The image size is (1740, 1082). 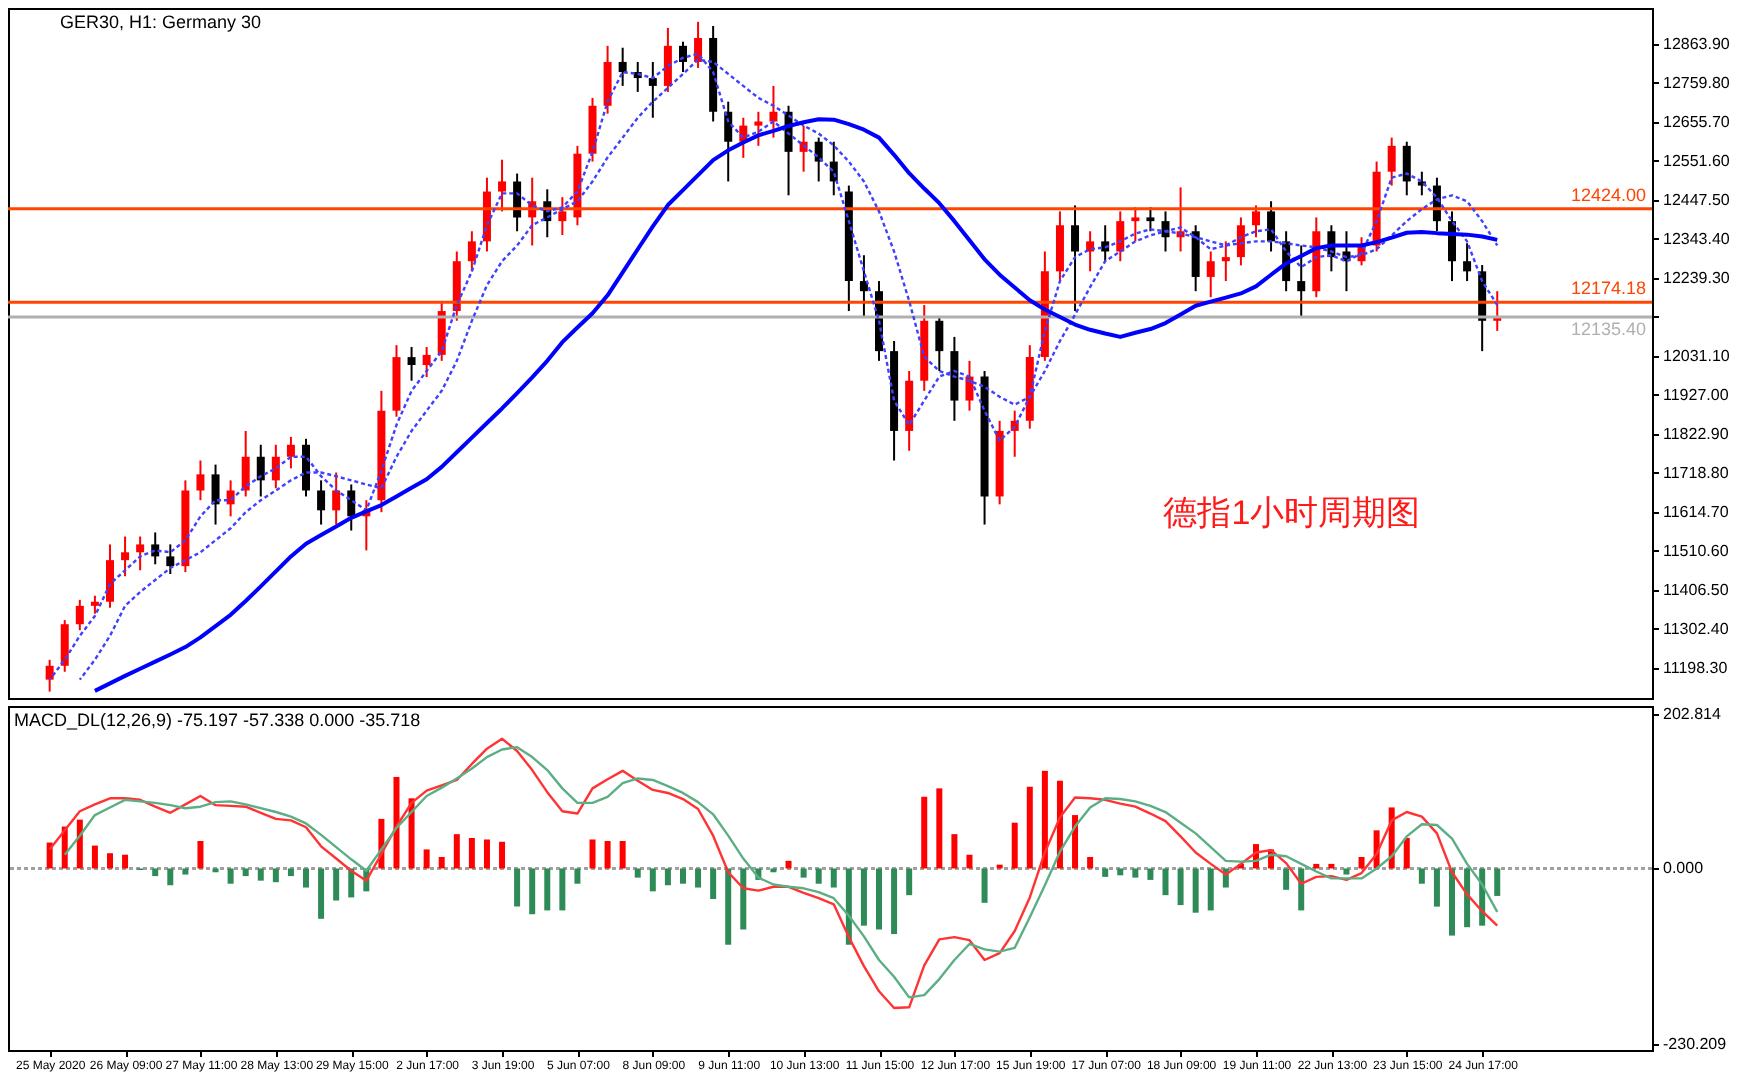 What do you see at coordinates (1696, 394) in the screenshot?
I see `y-tick-label: 11927.00` at bounding box center [1696, 394].